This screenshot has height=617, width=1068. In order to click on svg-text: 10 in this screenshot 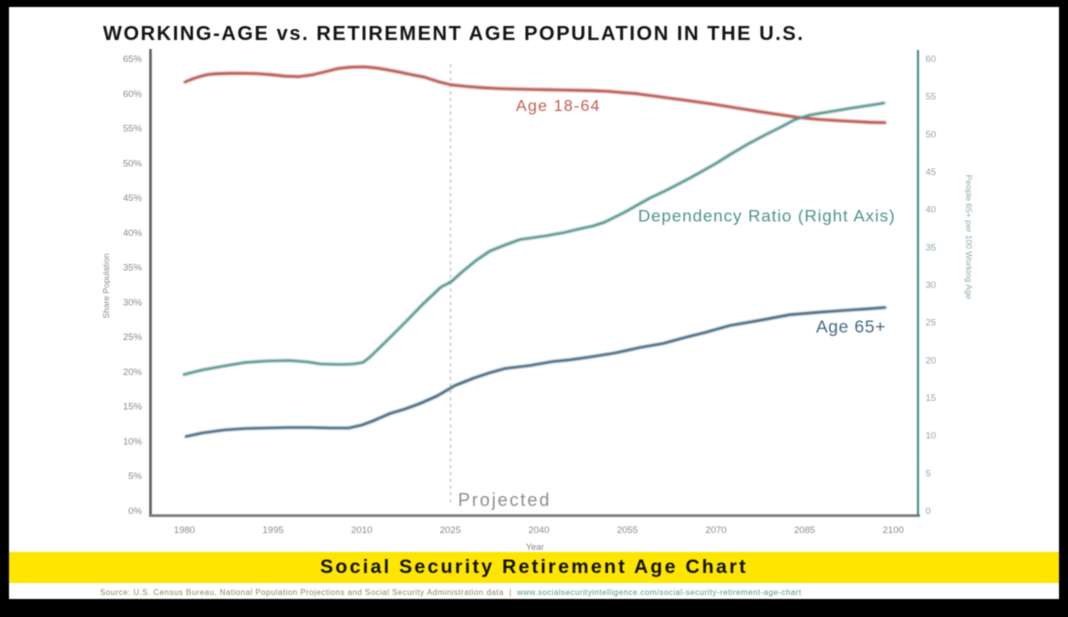, I will do `click(931, 436)`.